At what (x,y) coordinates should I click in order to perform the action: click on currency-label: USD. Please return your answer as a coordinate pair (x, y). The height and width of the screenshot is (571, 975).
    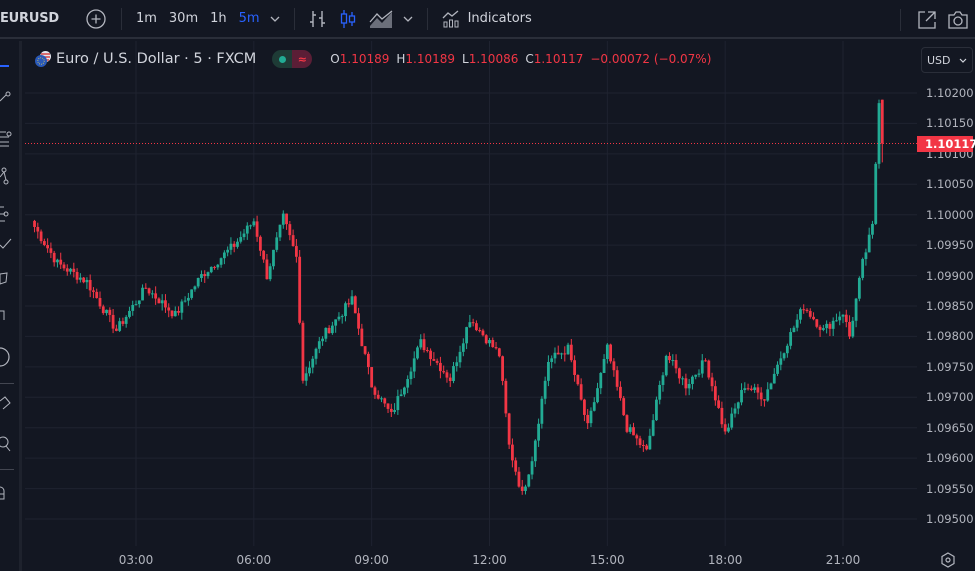
    Looking at the image, I should click on (939, 60).